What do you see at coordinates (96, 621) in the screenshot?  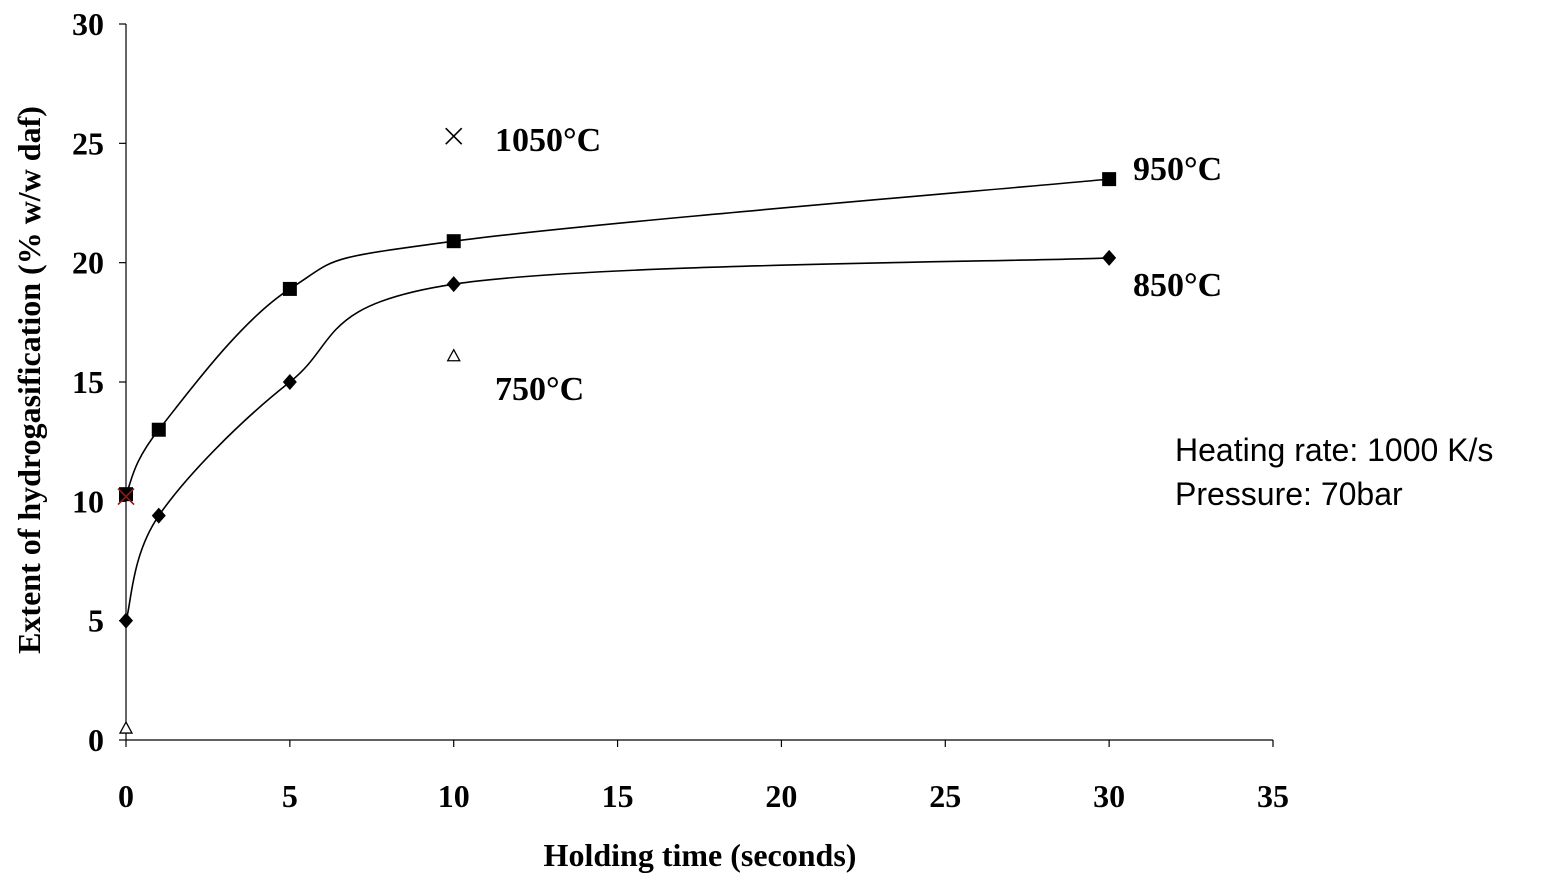 I see `y-tick-label: 5` at bounding box center [96, 621].